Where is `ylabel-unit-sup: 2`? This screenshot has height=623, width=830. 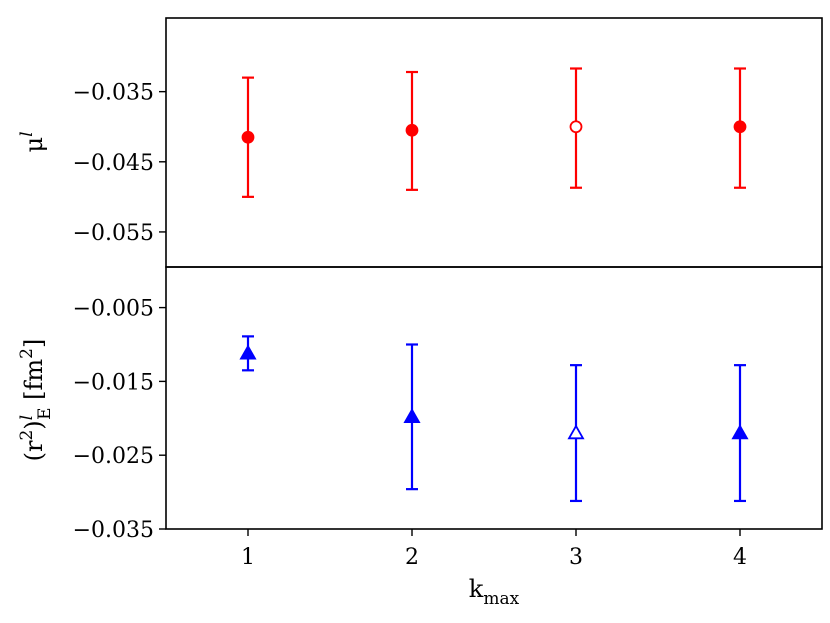 ylabel-unit-sup: 2 is located at coordinates (27, 353).